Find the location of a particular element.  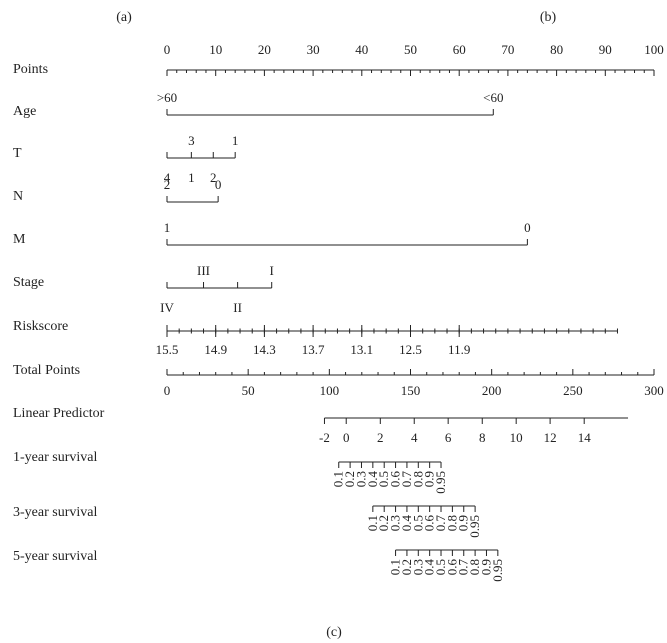

riskscore-tick-label: 14.3 is located at coordinates (264, 349).